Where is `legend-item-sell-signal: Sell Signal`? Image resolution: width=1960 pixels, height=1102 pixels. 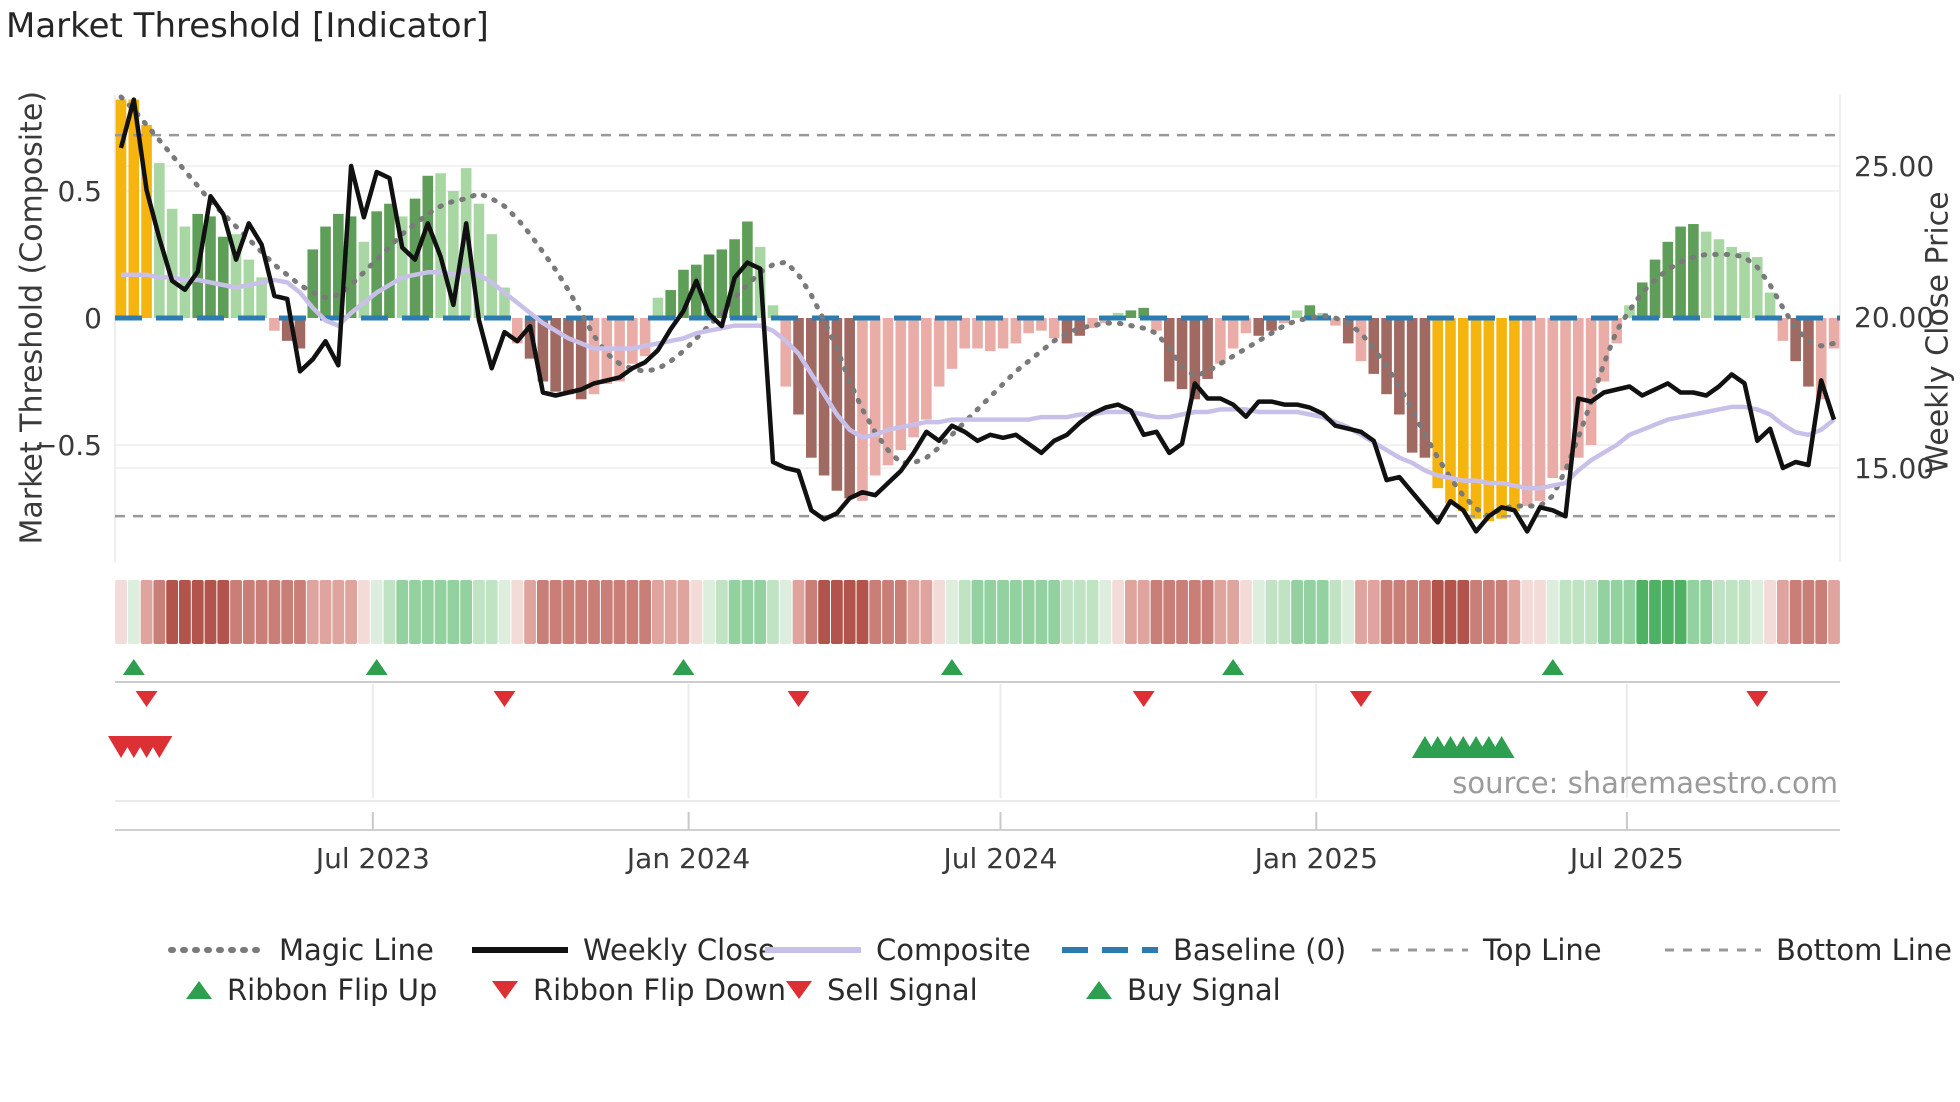
legend-item-sell-signal: Sell Signal is located at coordinates (882, 990).